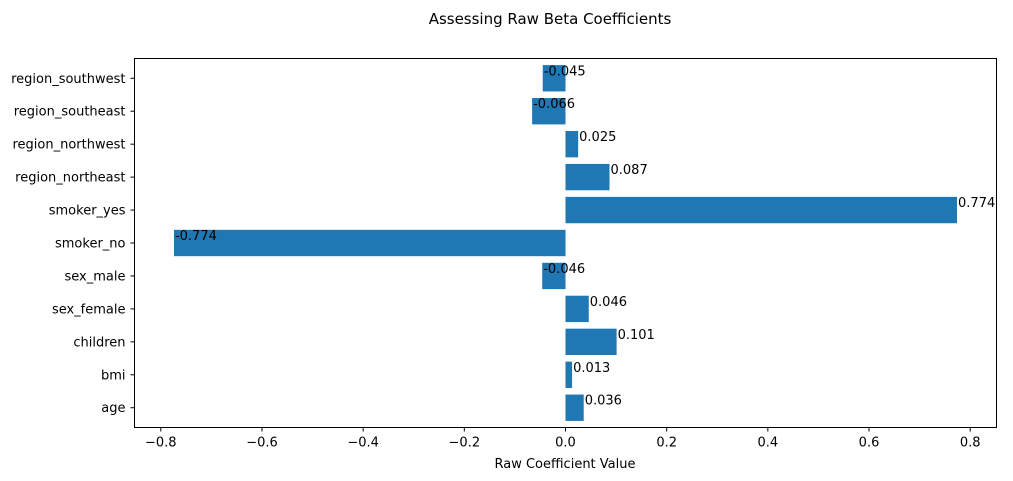  Describe the element at coordinates (869, 443) in the screenshot. I see `x-tick-label: 0.6` at that location.